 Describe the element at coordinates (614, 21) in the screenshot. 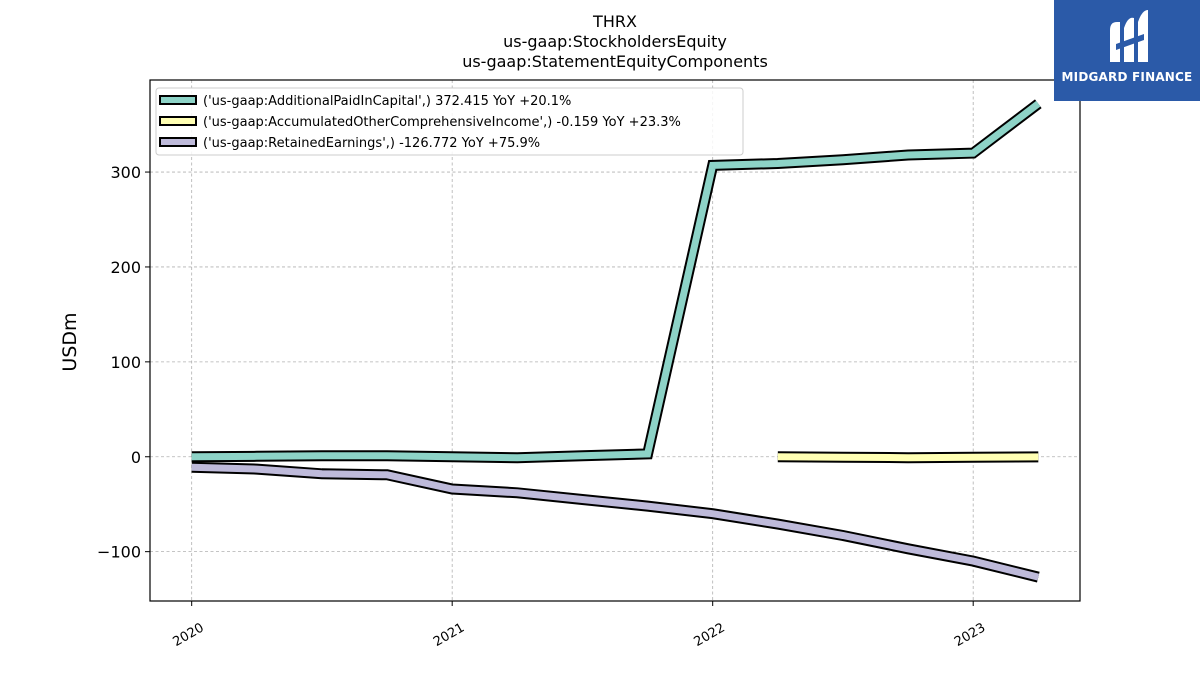

I see `chart-title-line: THRX` at that location.